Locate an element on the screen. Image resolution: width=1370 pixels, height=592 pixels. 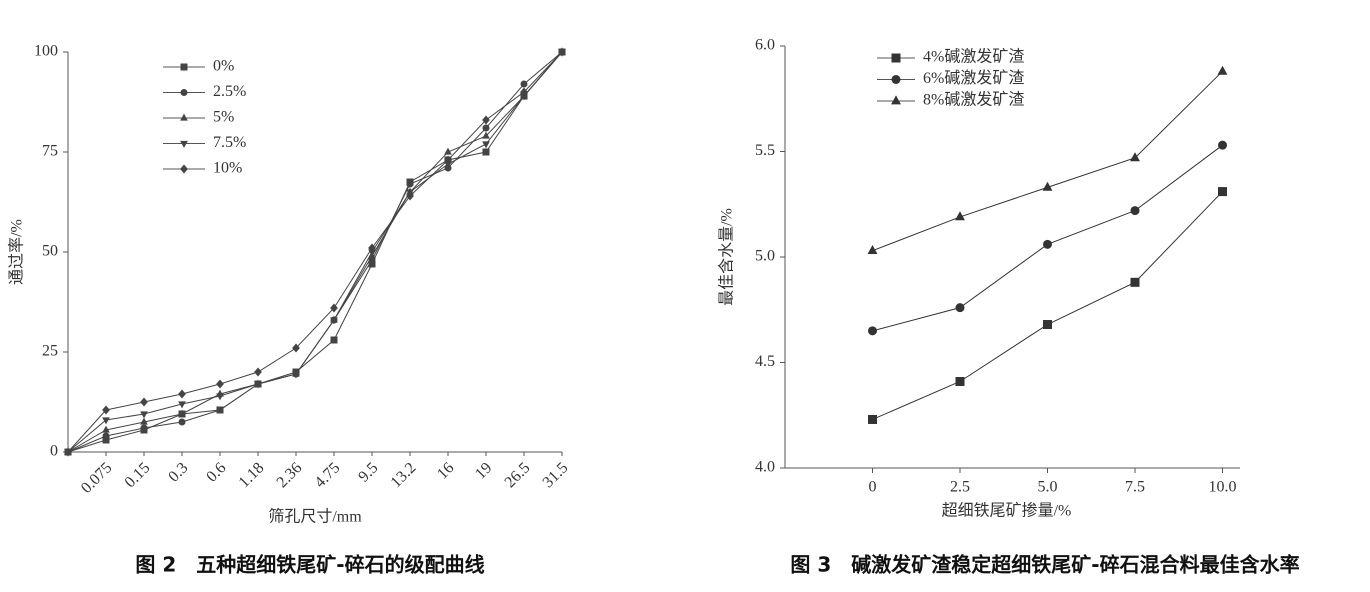
x-tick-label: 5.0 is located at coordinates (1048, 487).